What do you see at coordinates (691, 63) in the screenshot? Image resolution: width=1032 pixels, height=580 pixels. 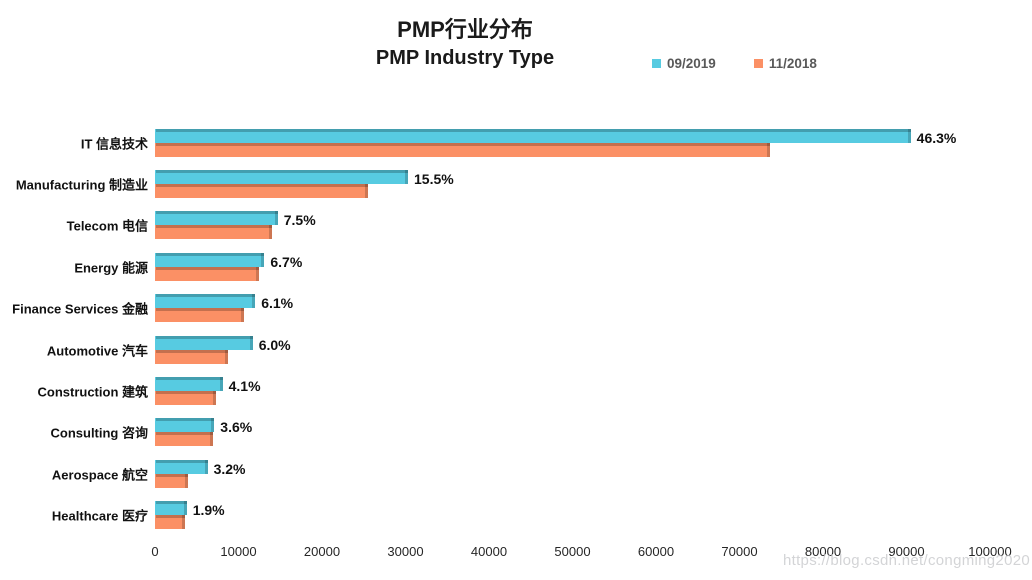 I see `legend-label-2019: 09/2019` at bounding box center [691, 63].